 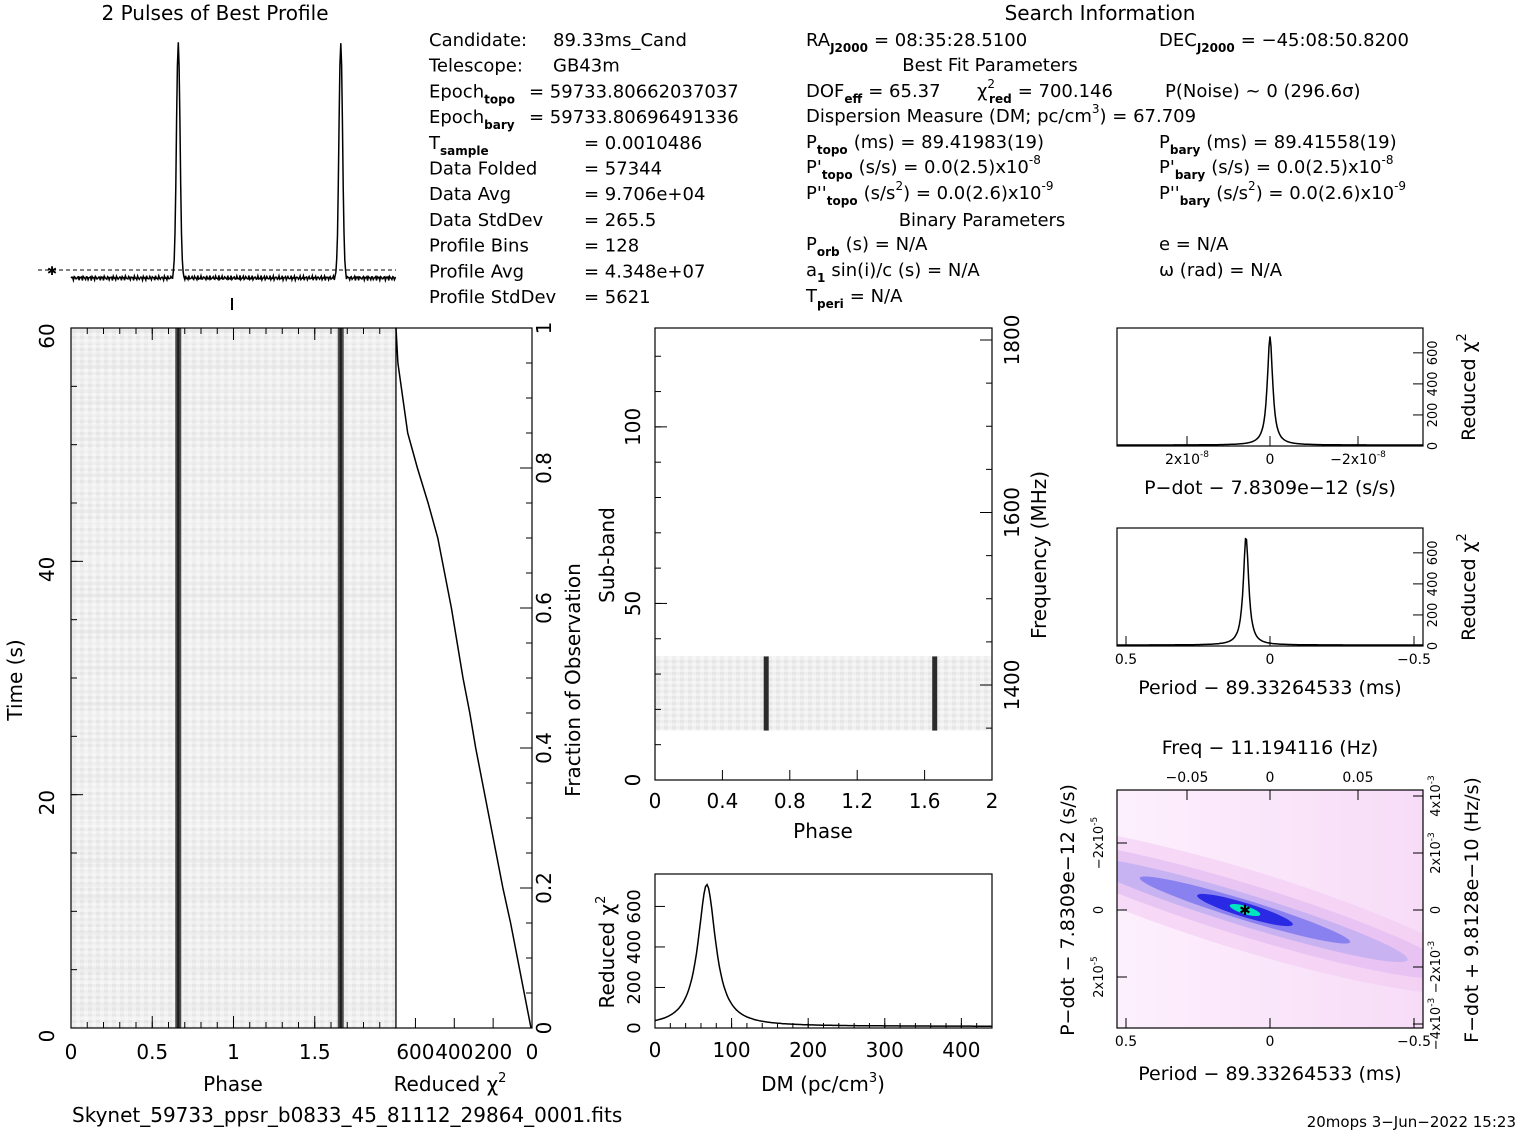 I want to click on time-phase-xtick-label: 1.5, so click(x=315, y=1052).